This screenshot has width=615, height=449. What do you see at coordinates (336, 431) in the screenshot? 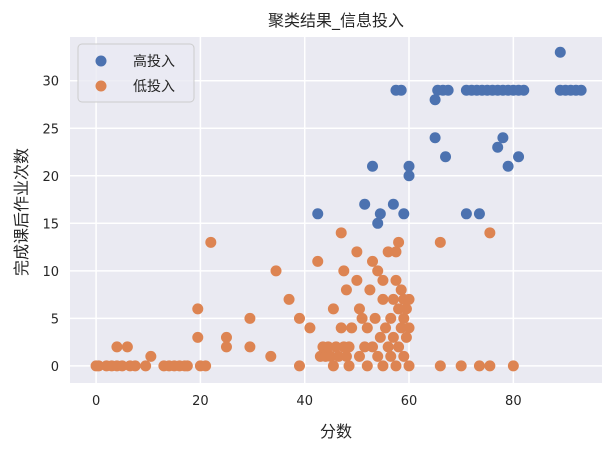
I see `x-axis-label: 分数` at bounding box center [336, 431].